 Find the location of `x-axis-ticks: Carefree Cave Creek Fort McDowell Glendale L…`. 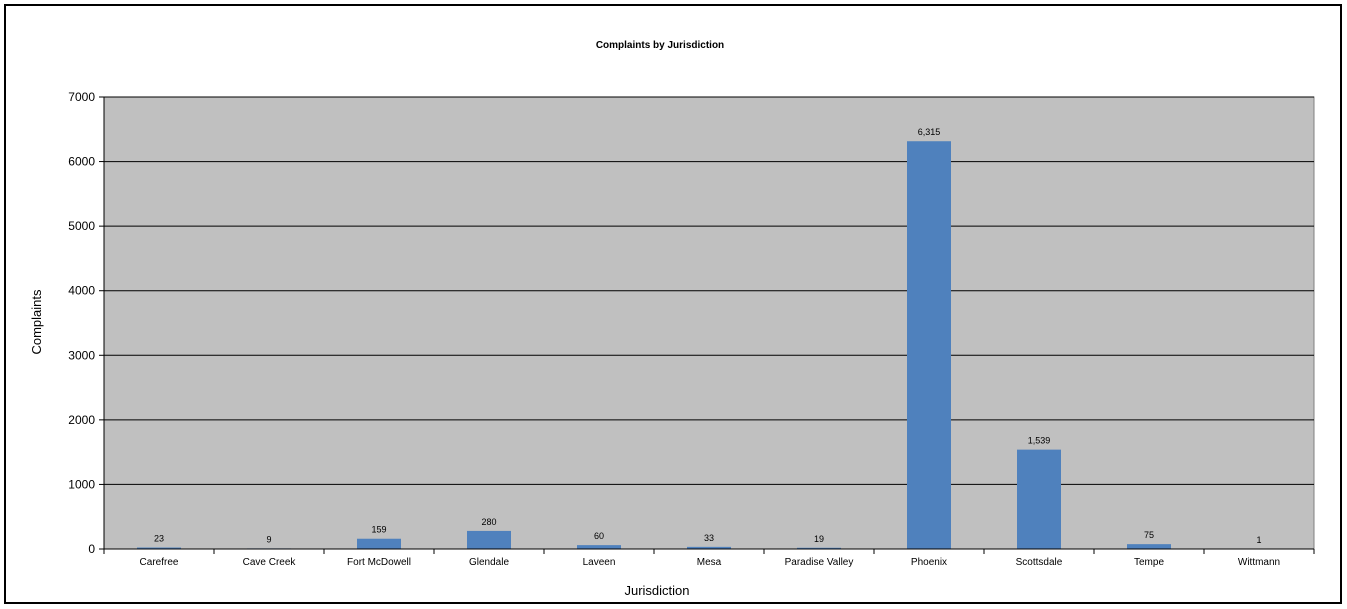

x-axis-ticks: Carefree Cave Creek Fort McDowell Glendale L… is located at coordinates (709, 558).